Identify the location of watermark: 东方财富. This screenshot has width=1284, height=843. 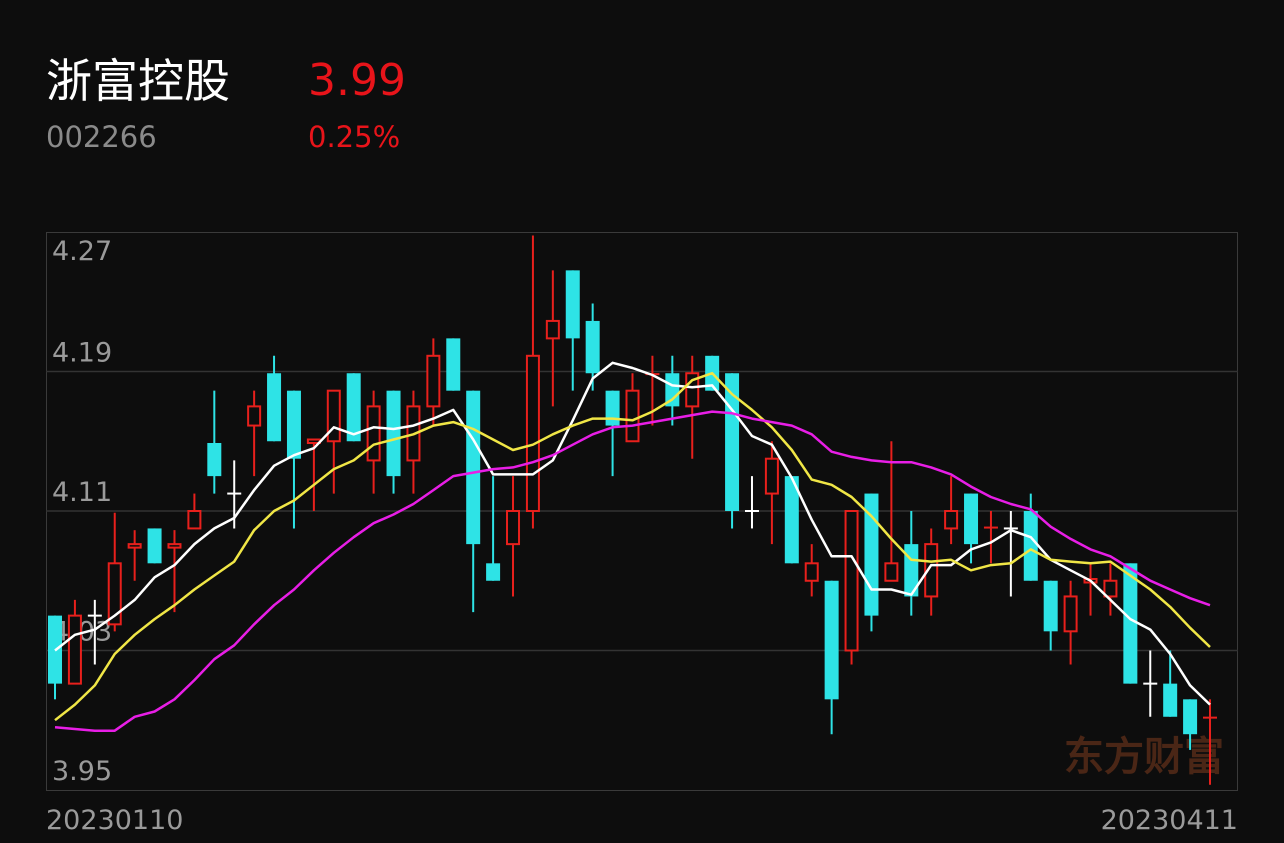
(1144, 757).